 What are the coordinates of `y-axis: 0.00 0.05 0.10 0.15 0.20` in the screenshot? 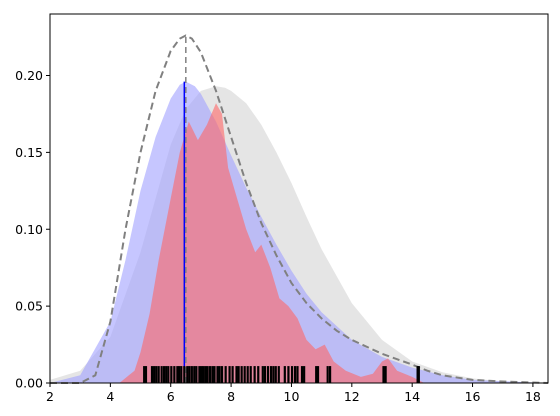 It's located at (32, 229).